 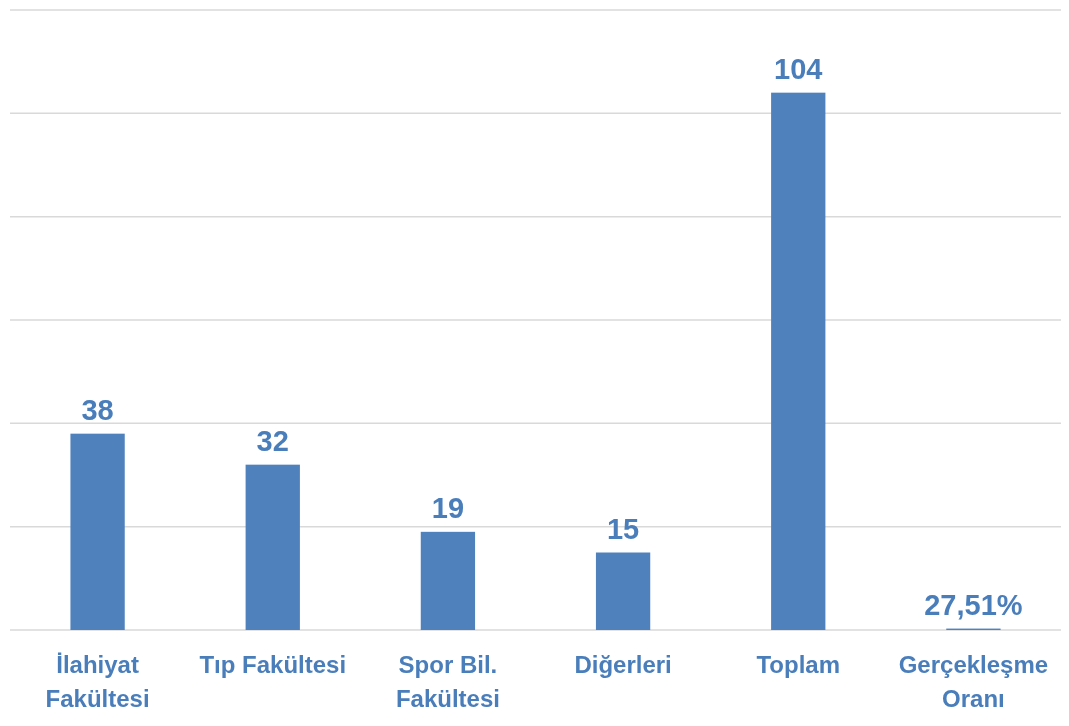 What do you see at coordinates (798, 664) in the screenshot?
I see `x-tick-label: Toplam` at bounding box center [798, 664].